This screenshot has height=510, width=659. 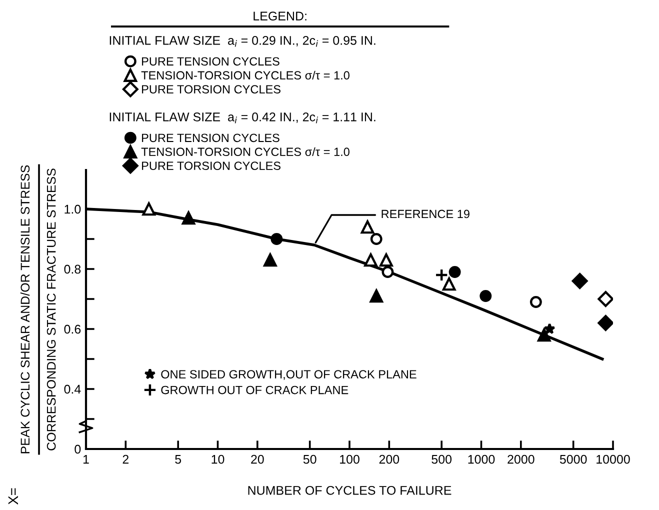 I want to click on y-tick-label: 0.4, so click(x=72, y=389).